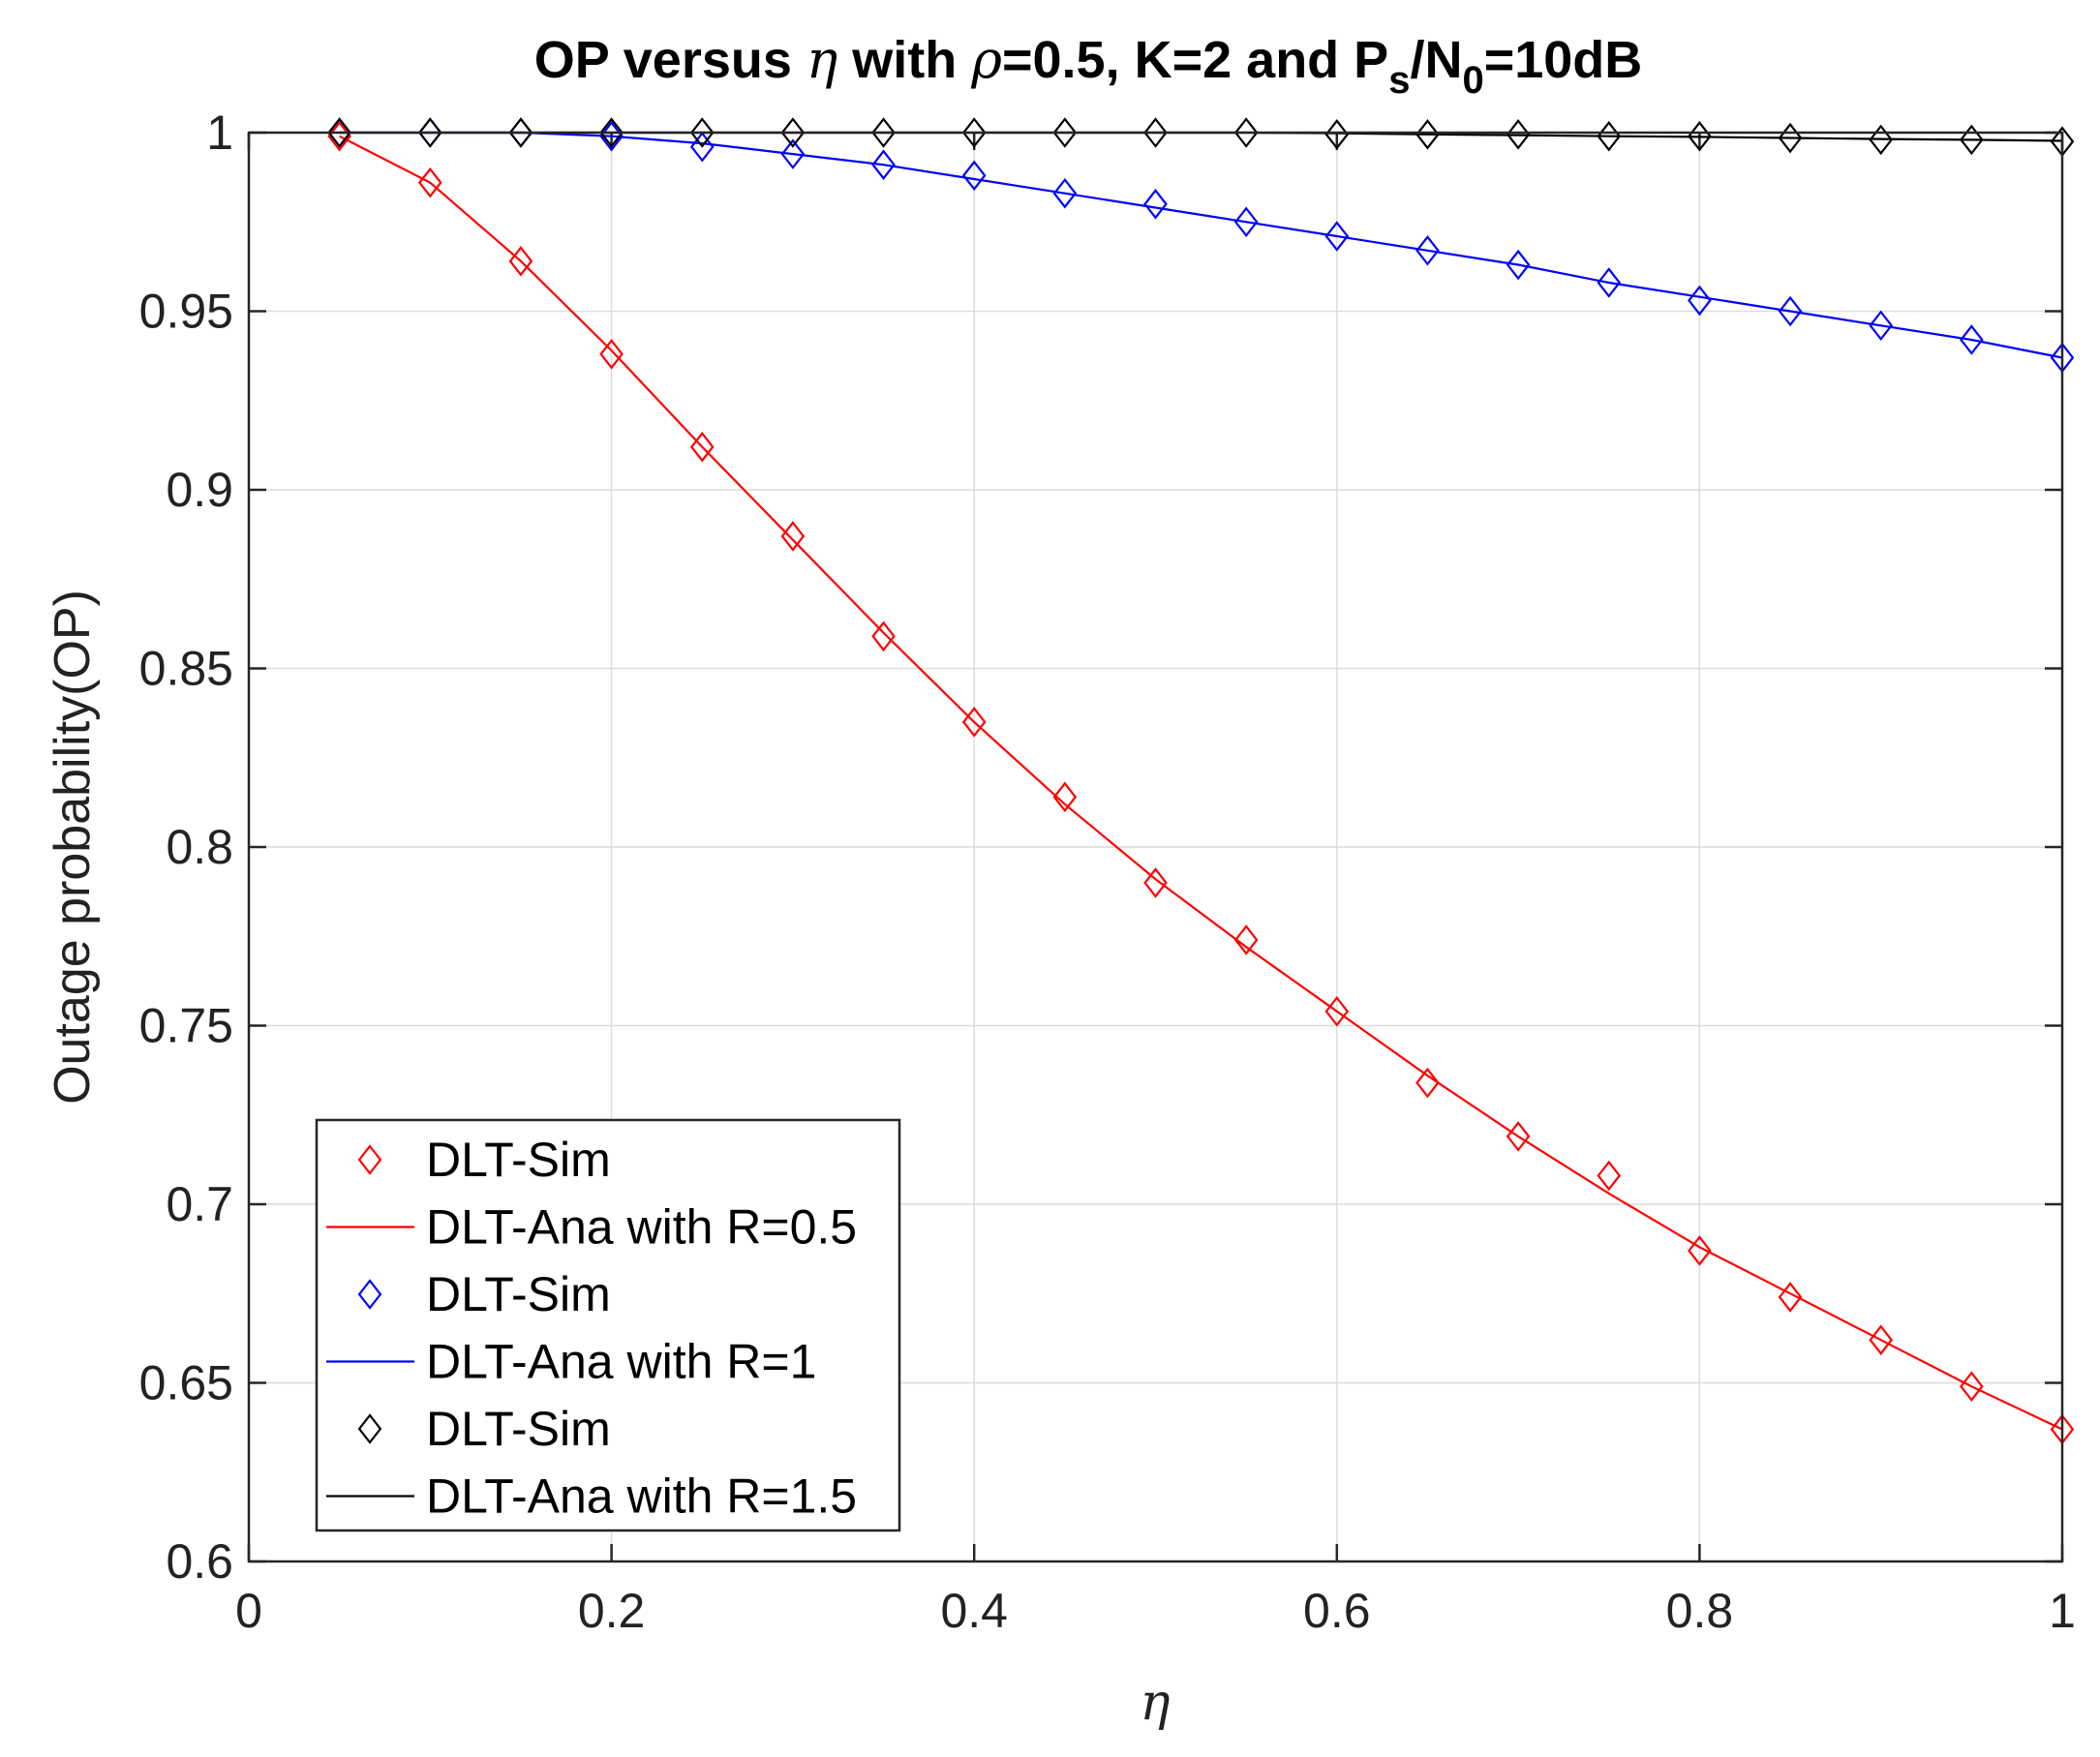 The height and width of the screenshot is (1757, 2100). What do you see at coordinates (369, 1428) in the screenshot?
I see `legend-marker-r15` at bounding box center [369, 1428].